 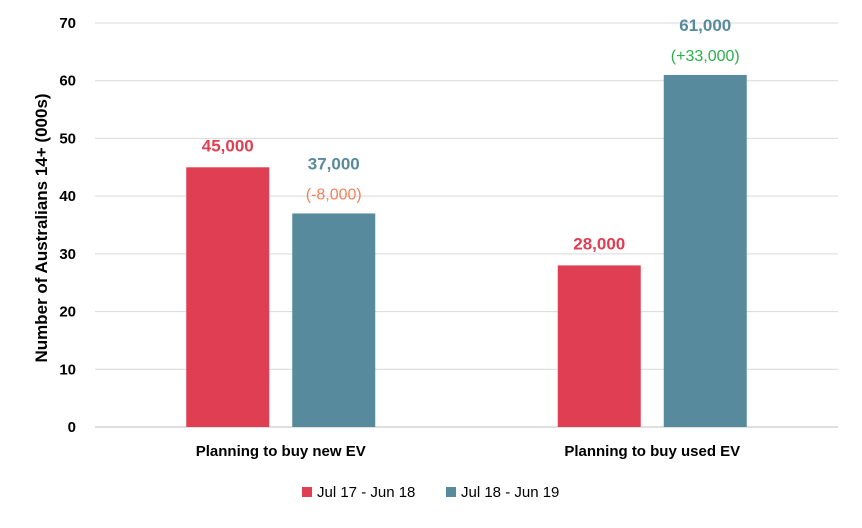 What do you see at coordinates (41, 227) in the screenshot?
I see `y-axis-label: Number of Australians 14+ (000s)` at bounding box center [41, 227].